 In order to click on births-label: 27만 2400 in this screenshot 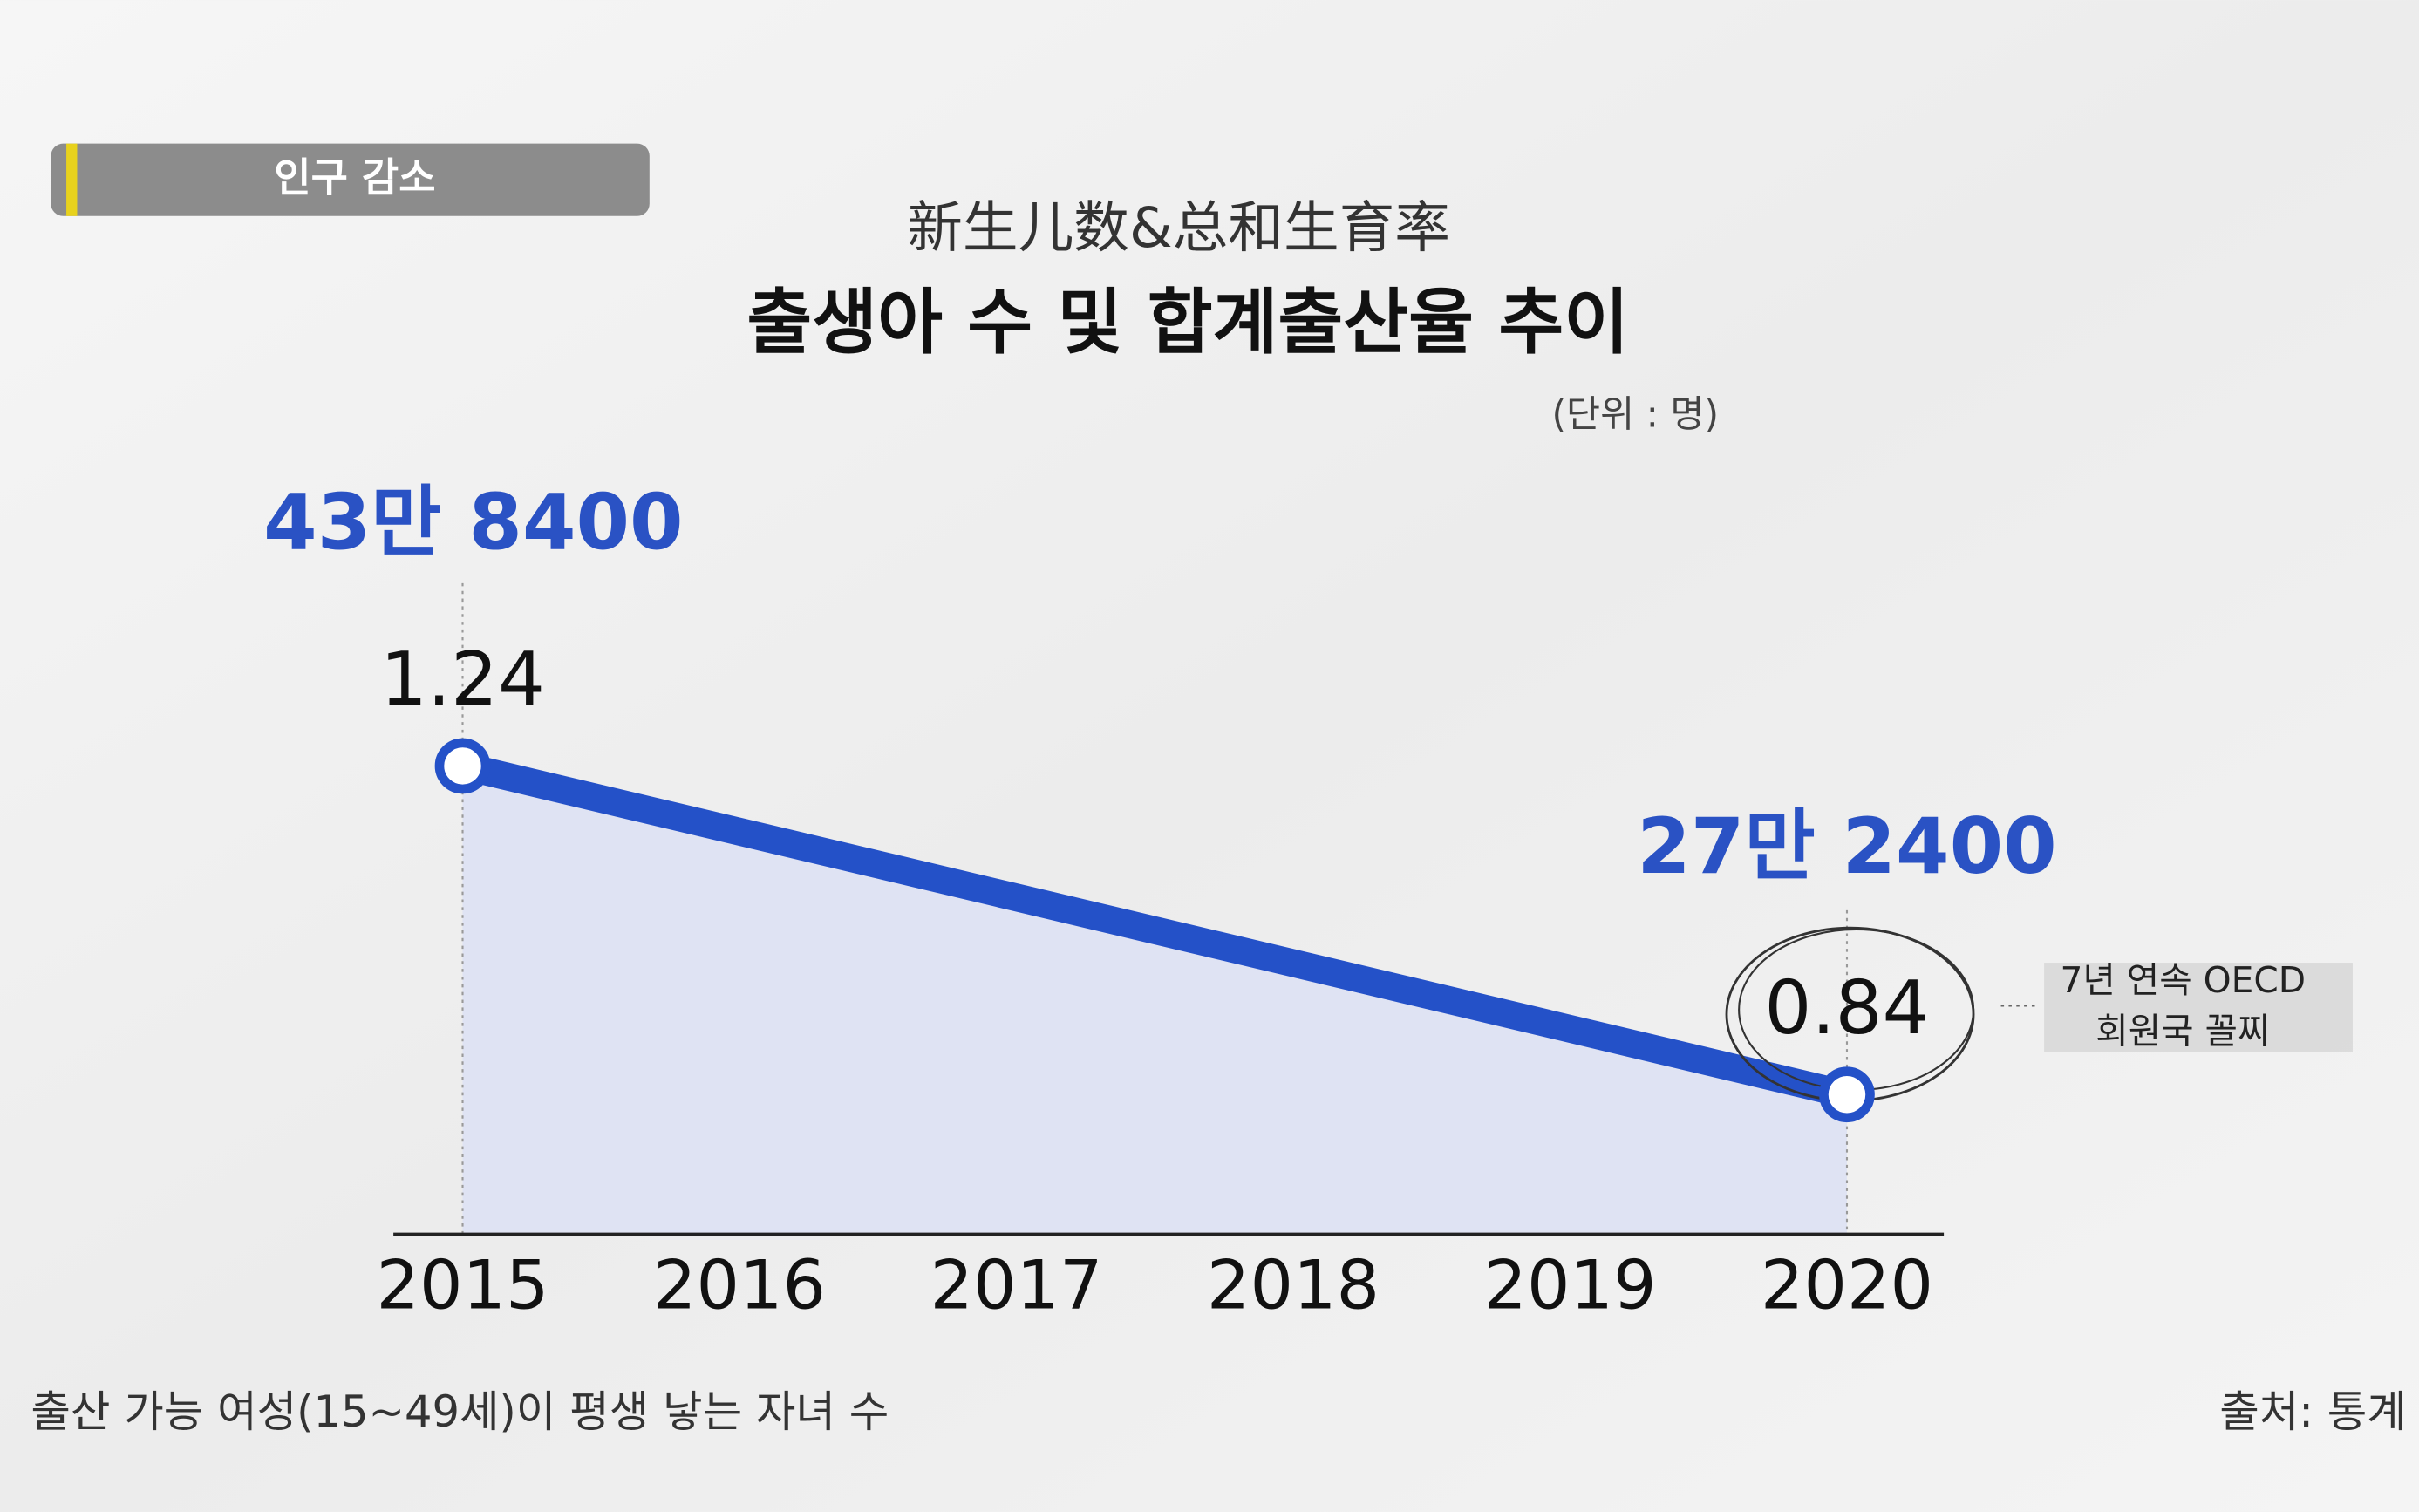, I will do `click(1846, 846)`.